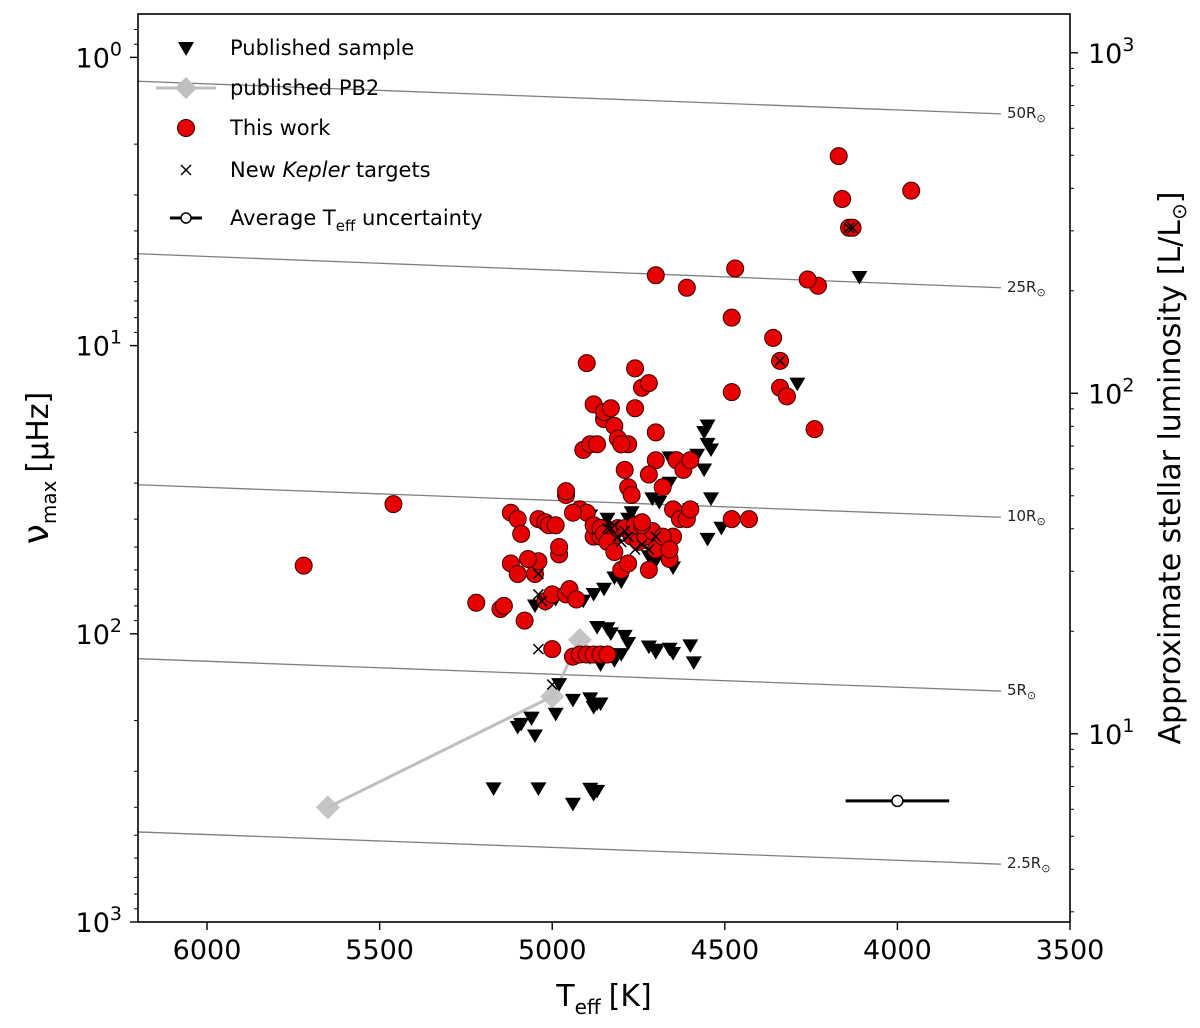 The image size is (1200, 1028). I want to click on radius-label: 5R⊙, so click(1021, 691).